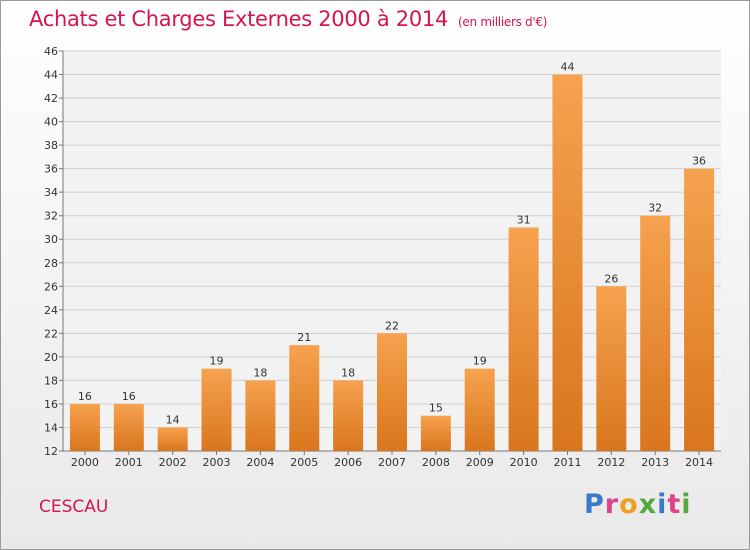  What do you see at coordinates (304, 337) in the screenshot?
I see `data-label: 21` at bounding box center [304, 337].